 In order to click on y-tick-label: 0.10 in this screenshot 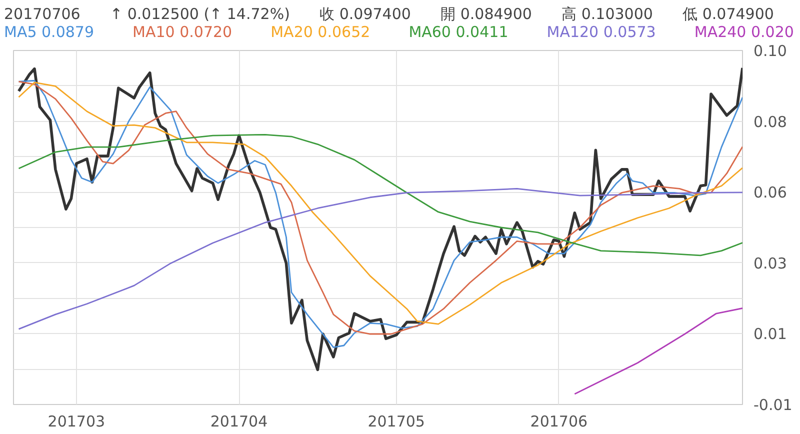, I will do `click(770, 51)`.